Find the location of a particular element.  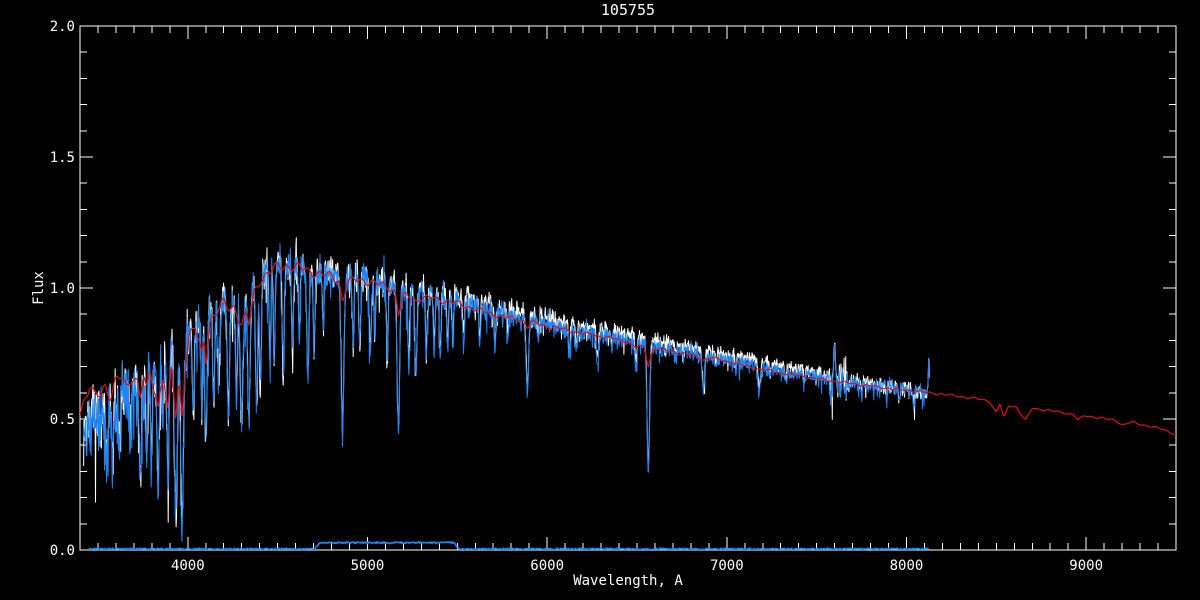

y-tick-label-1.0: 1.0 is located at coordinates (62, 289).